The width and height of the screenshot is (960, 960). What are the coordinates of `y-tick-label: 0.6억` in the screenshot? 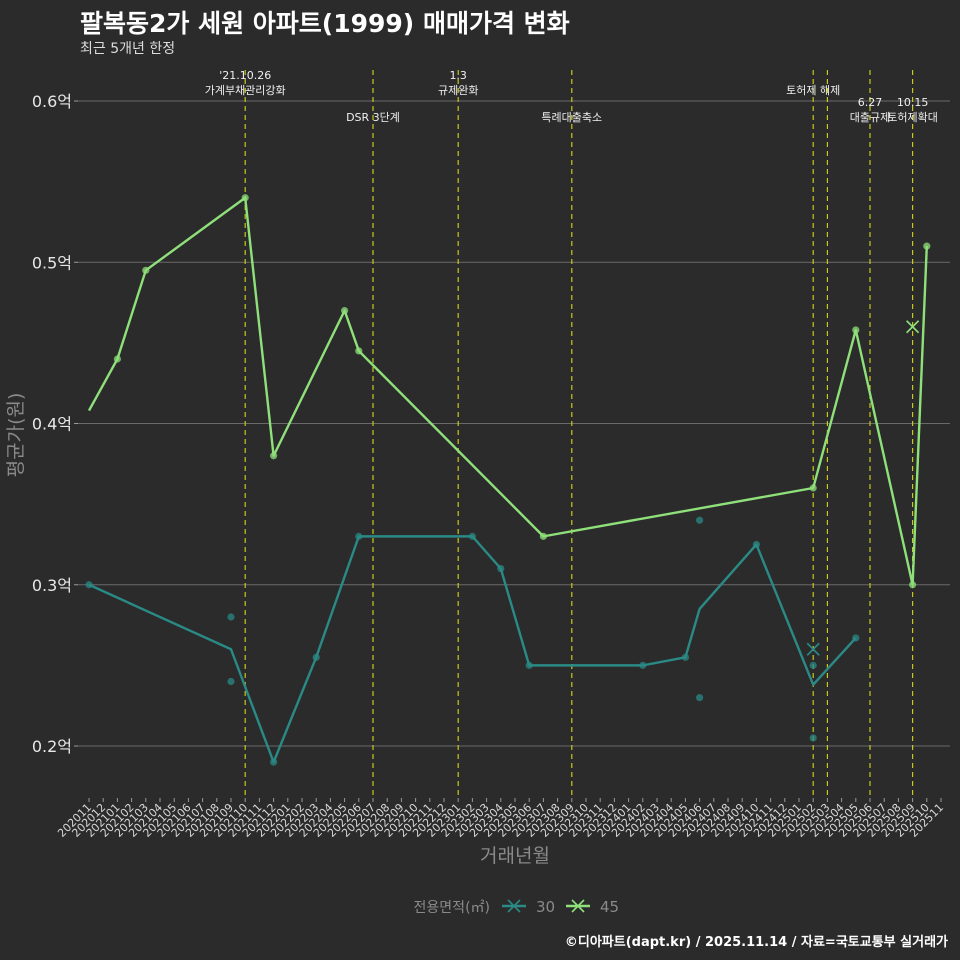 It's located at (52, 101).